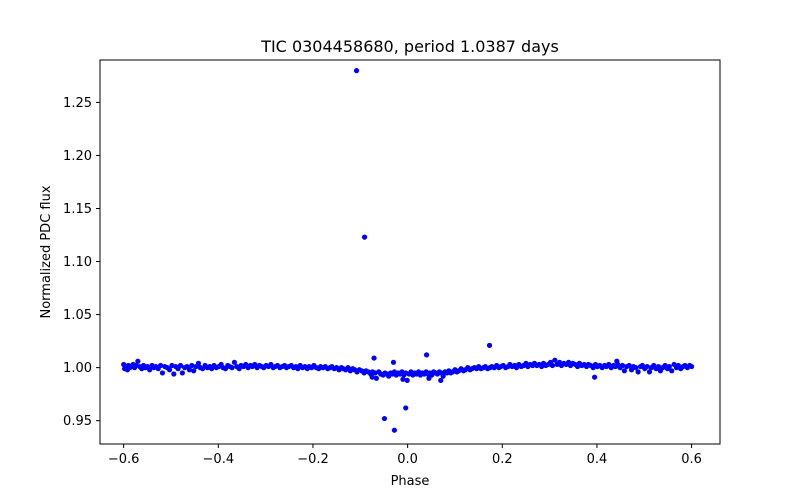 This screenshot has width=800, height=500. Describe the element at coordinates (691, 459) in the screenshot. I see `x-tick-label: 0.6` at that location.